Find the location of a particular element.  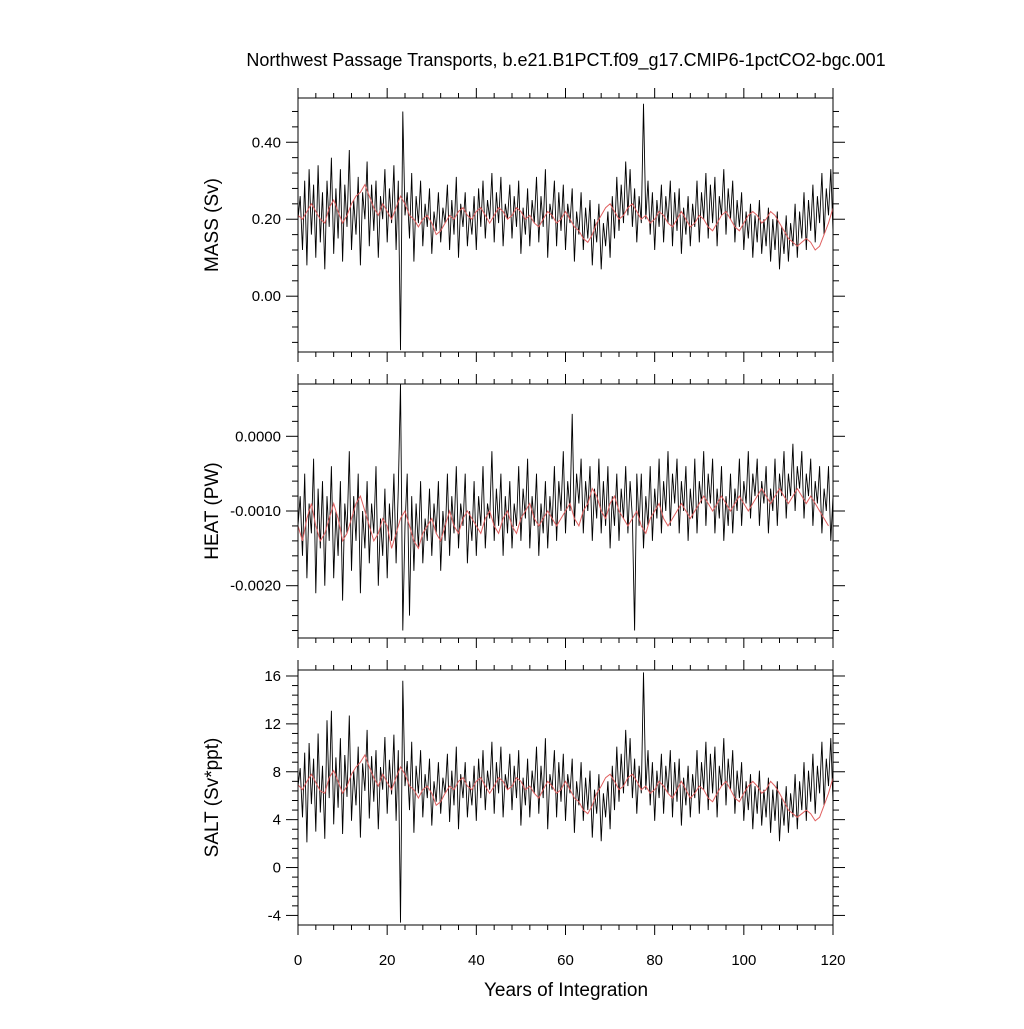

y-tick-label: 0.20 is located at coordinates (266, 219).